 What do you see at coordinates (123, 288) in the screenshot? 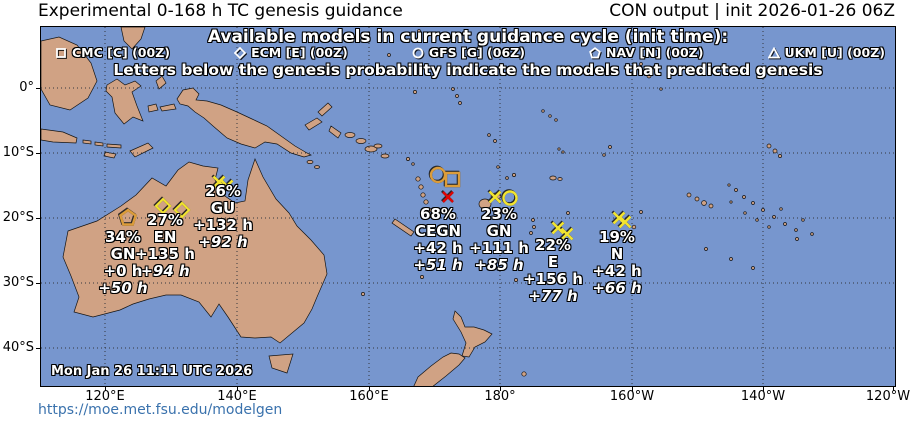
I see `genesis-mean-time: +50 h` at bounding box center [123, 288].